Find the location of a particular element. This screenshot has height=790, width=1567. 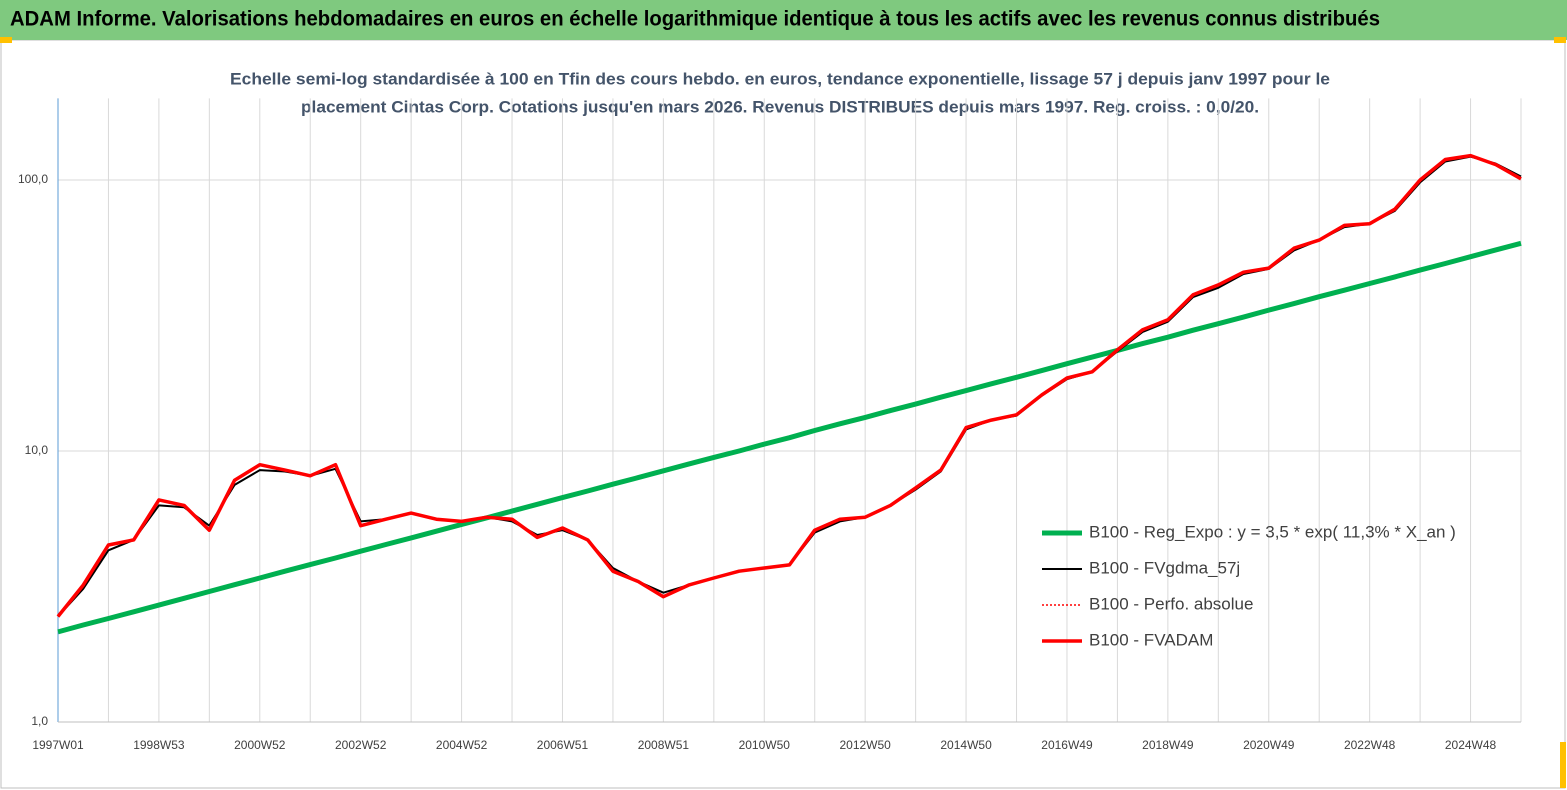

x-tick-label: 2018W49 is located at coordinates (1168, 745).